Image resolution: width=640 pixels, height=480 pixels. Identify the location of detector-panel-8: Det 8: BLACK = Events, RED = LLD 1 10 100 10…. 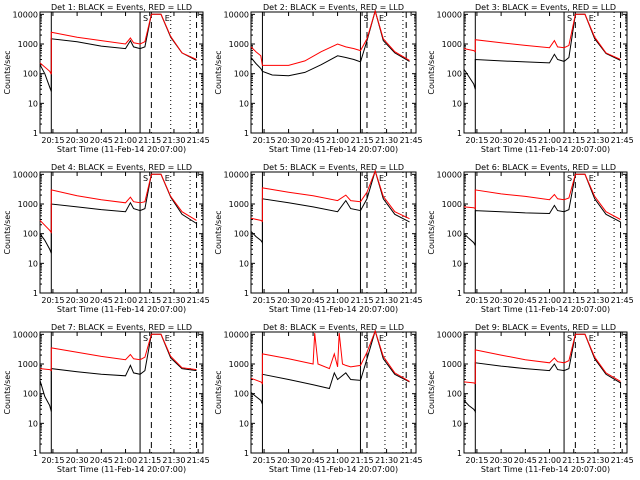
(318, 398).